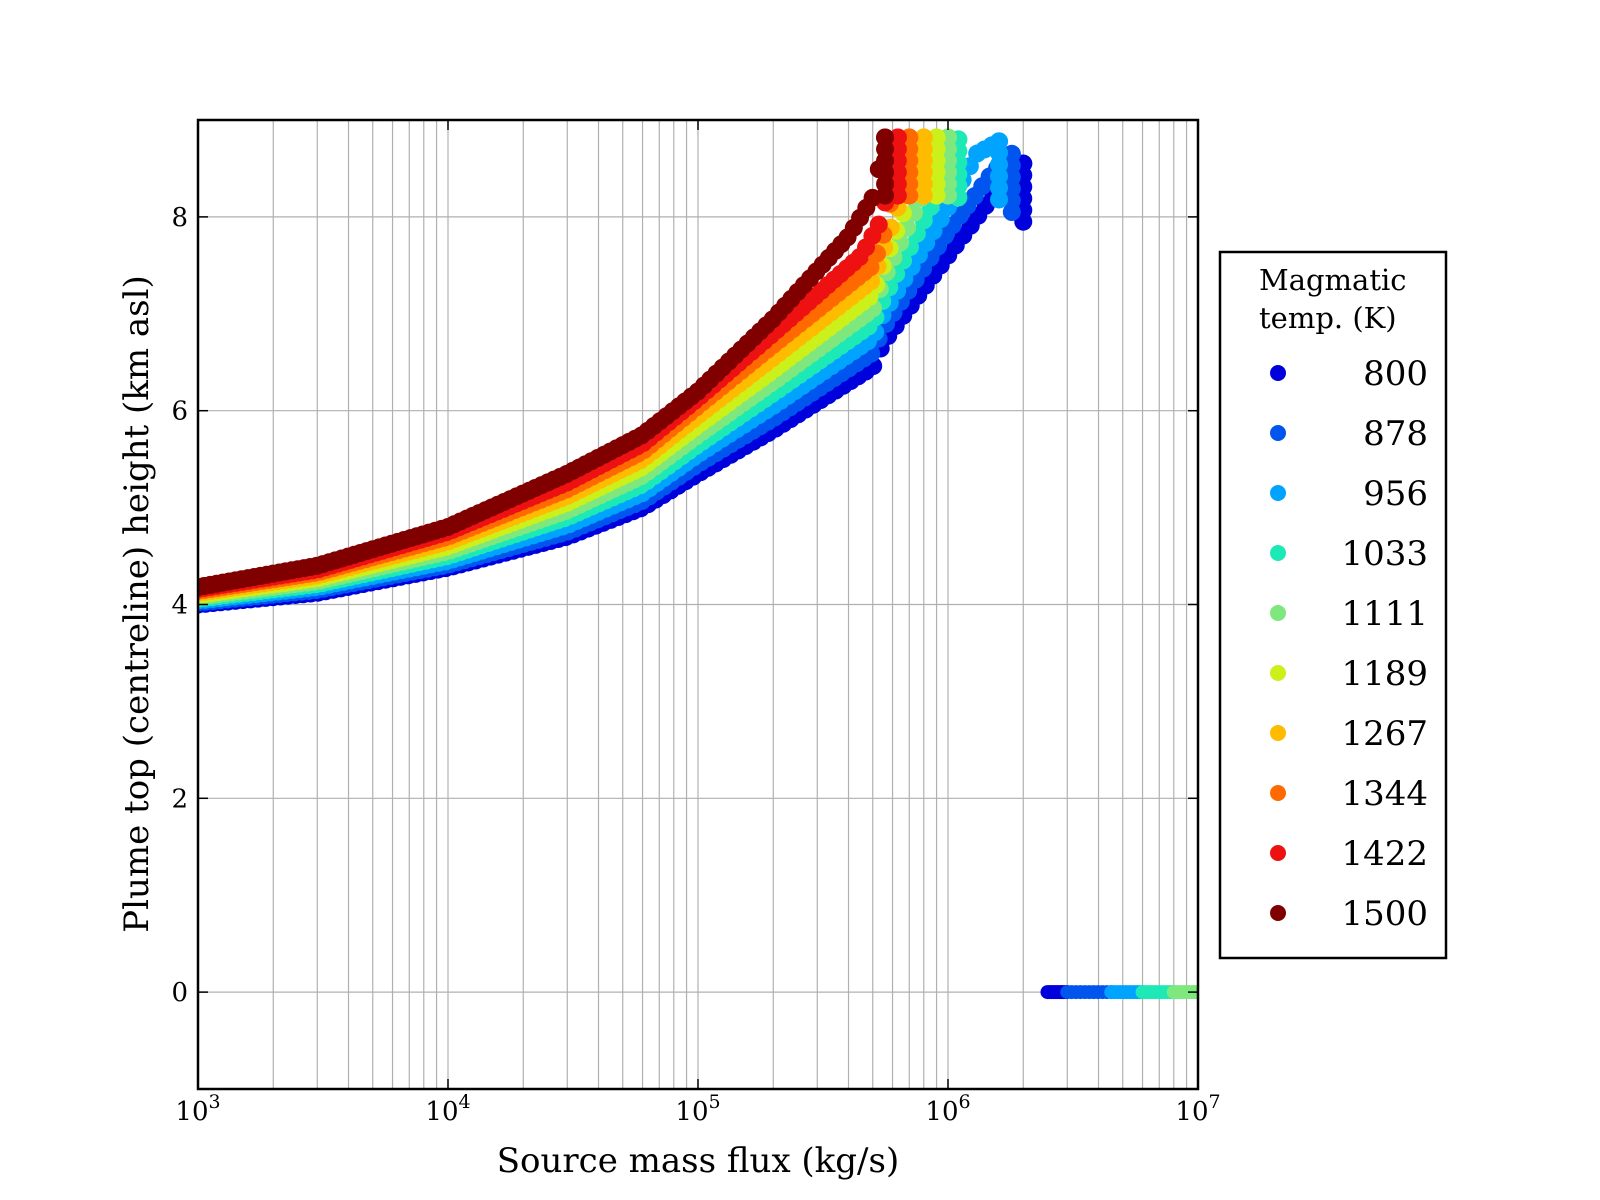 The height and width of the screenshot is (1200, 1600). What do you see at coordinates (1215, 1102) in the screenshot?
I see `x-tick-label-exponent: 7` at bounding box center [1215, 1102].